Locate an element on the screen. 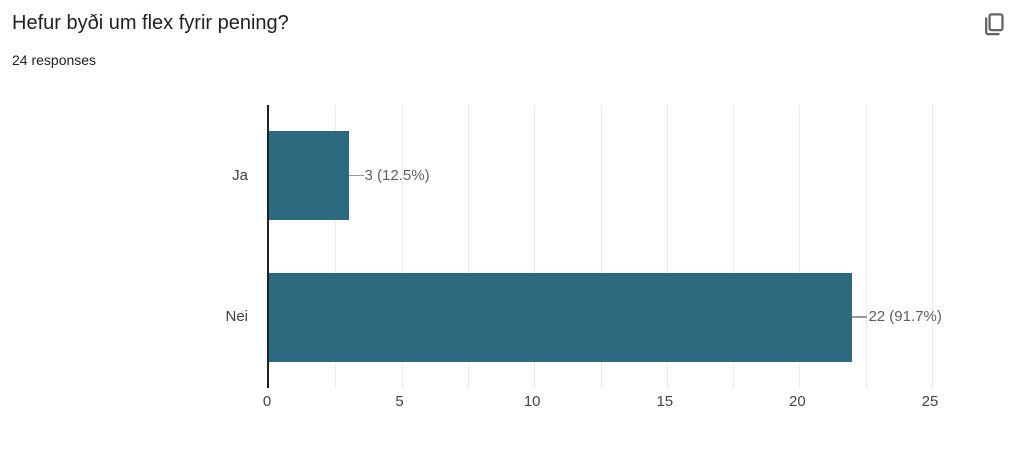  x-tick-label: 15 is located at coordinates (665, 401).